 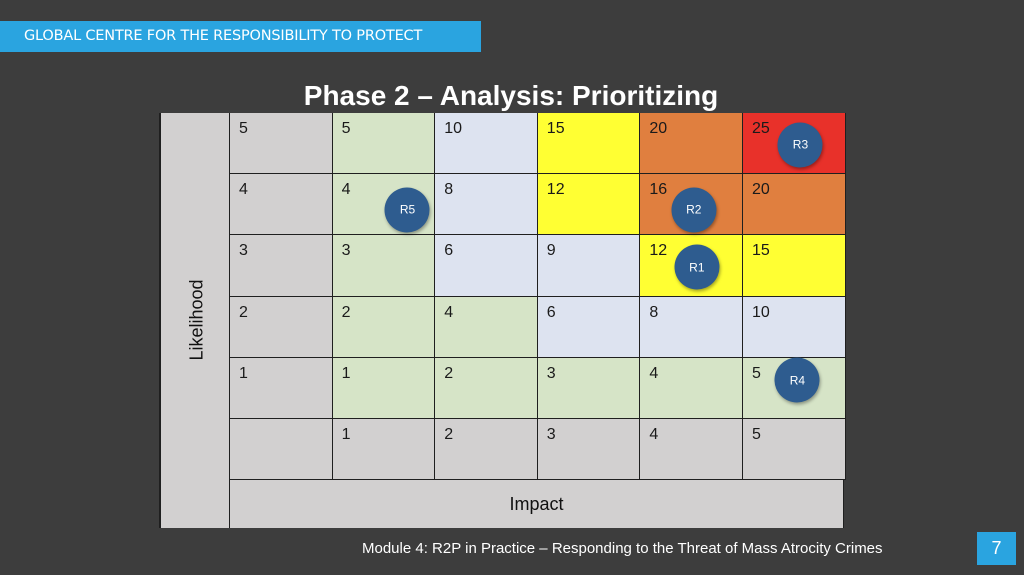 What do you see at coordinates (761, 128) in the screenshot?
I see `risk-score-cell-value: 25` at bounding box center [761, 128].